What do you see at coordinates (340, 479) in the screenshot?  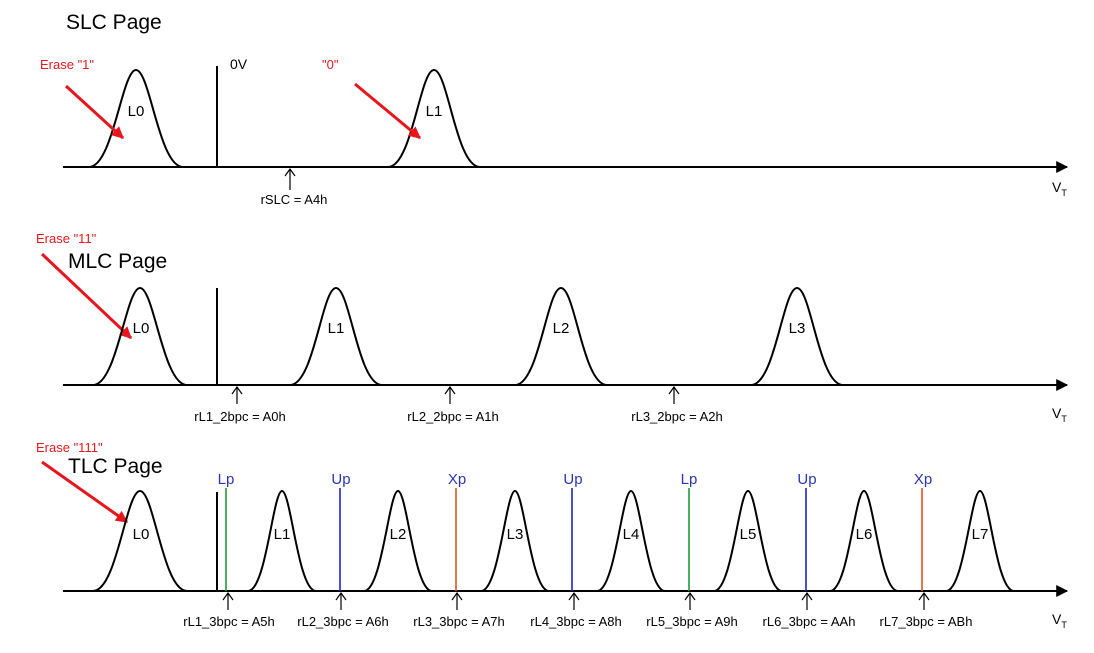 I see `tlc-page-mark-2: Up` at bounding box center [340, 479].